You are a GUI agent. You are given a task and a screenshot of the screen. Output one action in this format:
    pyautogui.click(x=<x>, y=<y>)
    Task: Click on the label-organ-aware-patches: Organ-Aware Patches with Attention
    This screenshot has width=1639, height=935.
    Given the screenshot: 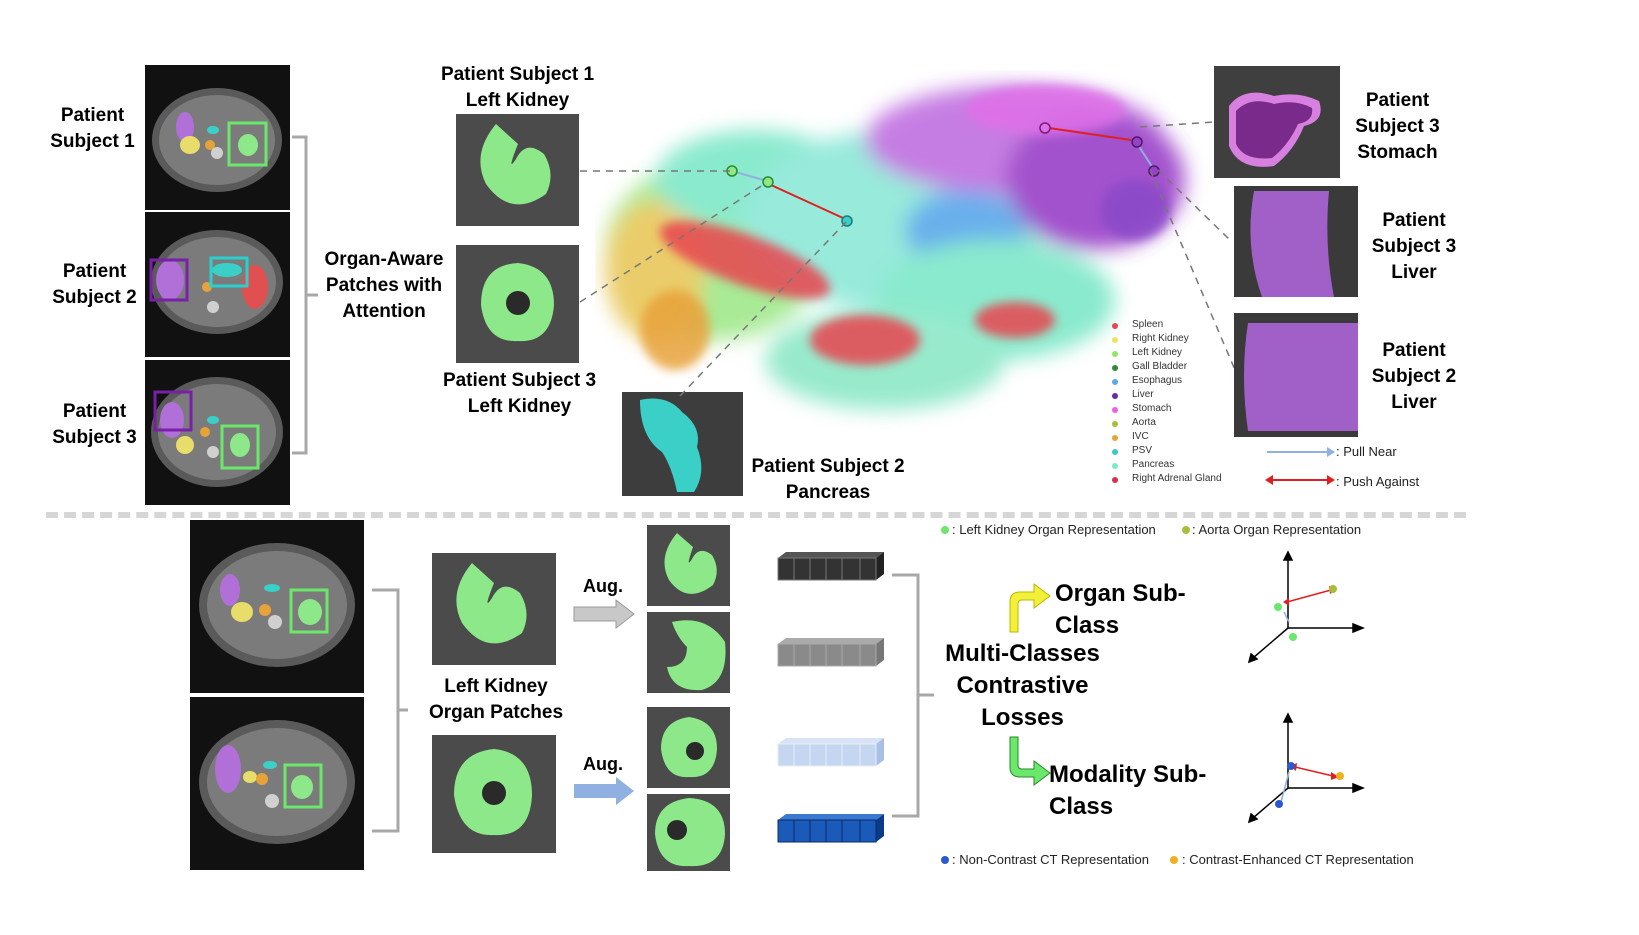 What is the action you would take?
    pyautogui.click(x=384, y=285)
    